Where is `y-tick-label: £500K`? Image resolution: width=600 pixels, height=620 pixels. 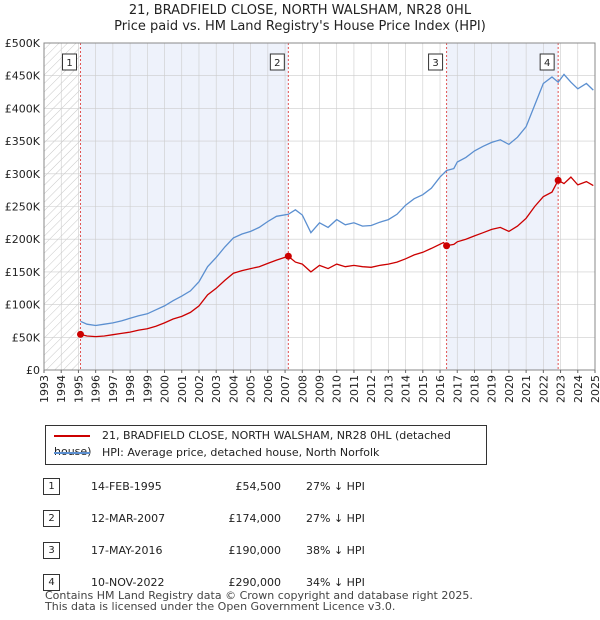 y-tick-label: £500K is located at coordinates (23, 43).